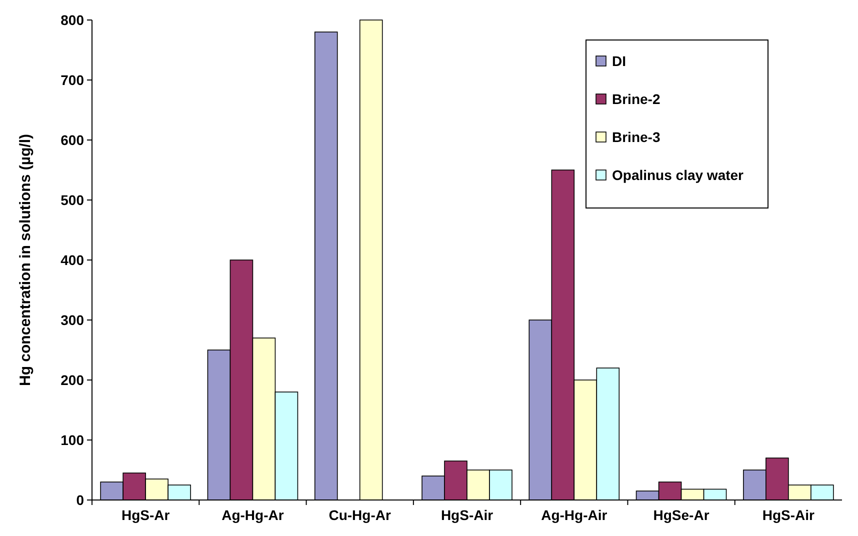  Describe the element at coordinates (72, 260) in the screenshot. I see `y-tick-label: 400` at that location.